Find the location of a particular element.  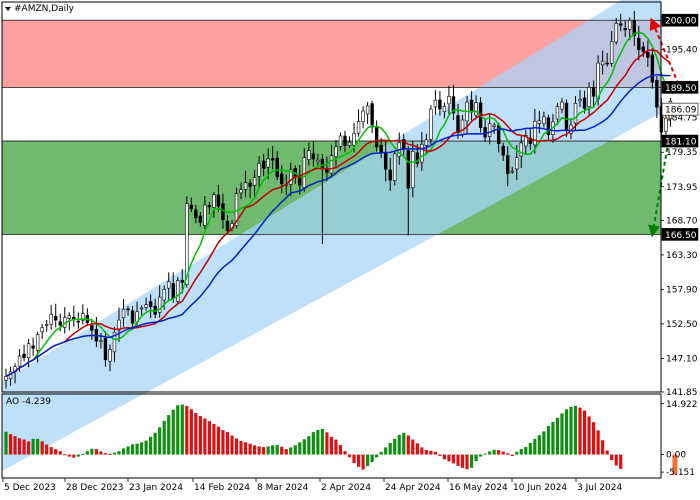

ao-label: AO -4.239 is located at coordinates (28, 402).